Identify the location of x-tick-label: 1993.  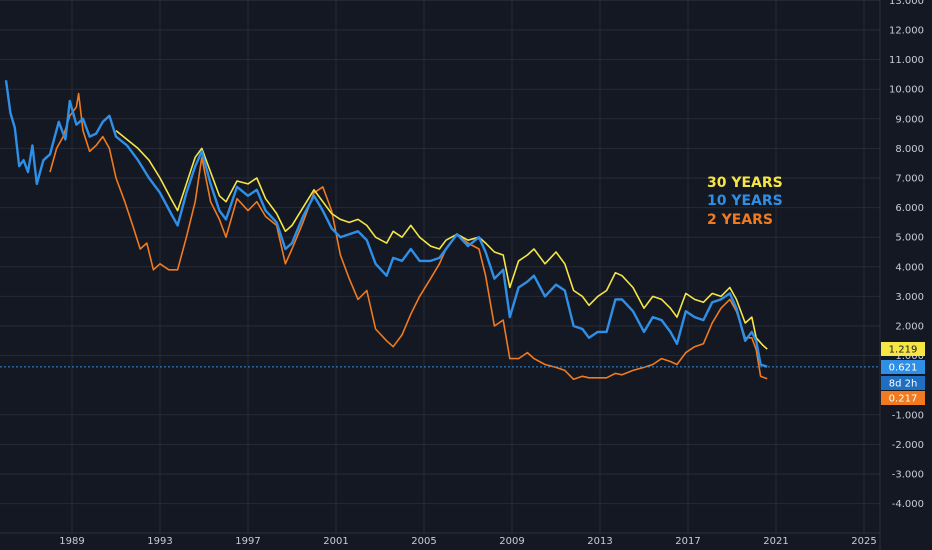
(159, 541).